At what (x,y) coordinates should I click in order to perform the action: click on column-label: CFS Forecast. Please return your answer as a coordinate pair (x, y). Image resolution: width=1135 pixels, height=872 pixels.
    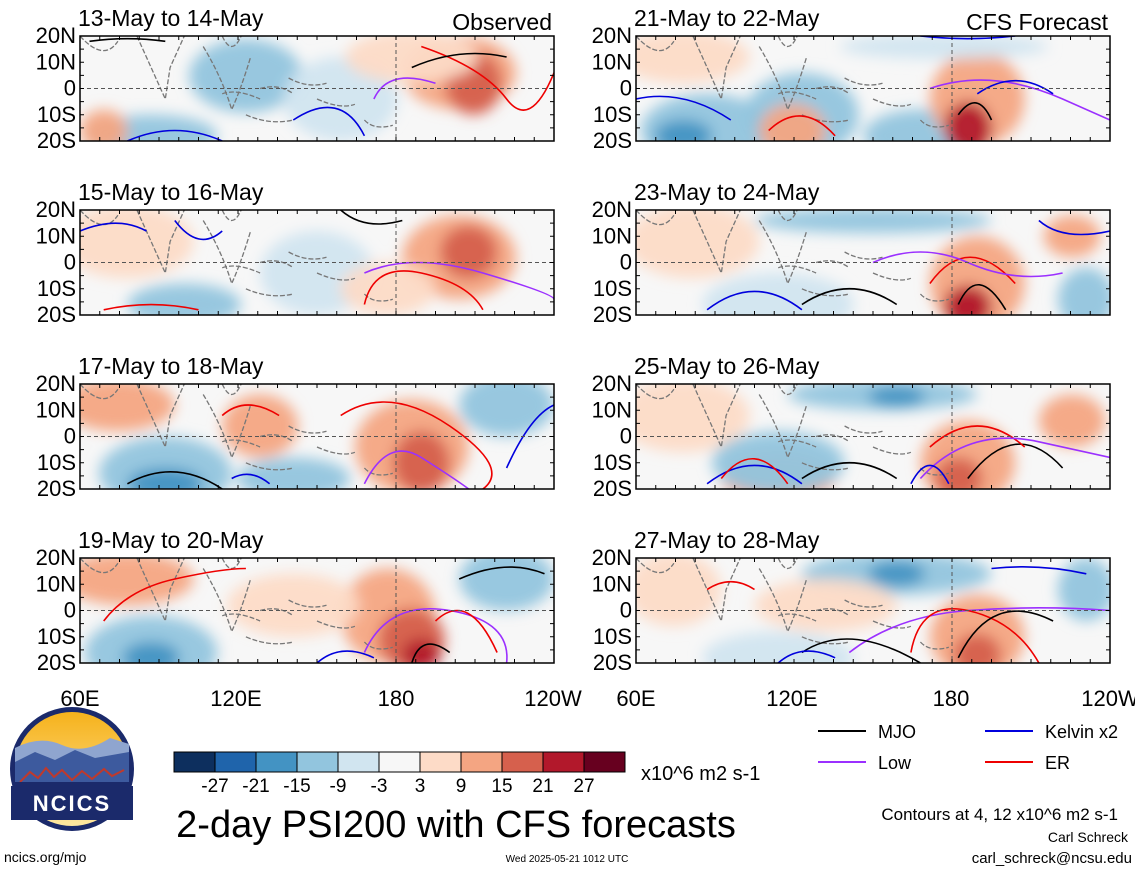
    Looking at the image, I should click on (1037, 22).